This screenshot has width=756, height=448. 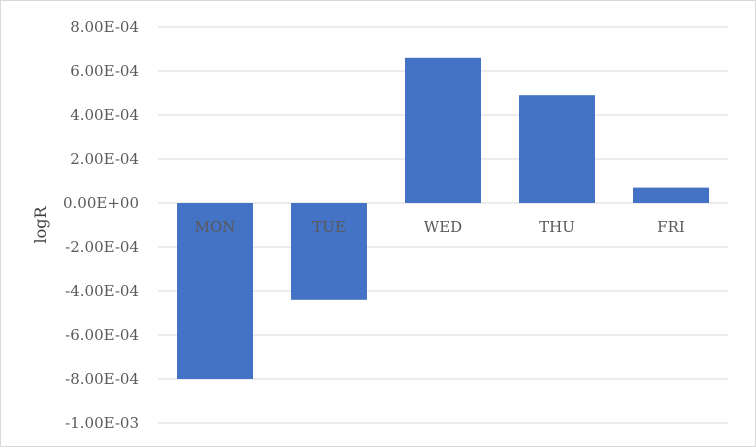 I want to click on bar-fri, so click(x=671, y=195).